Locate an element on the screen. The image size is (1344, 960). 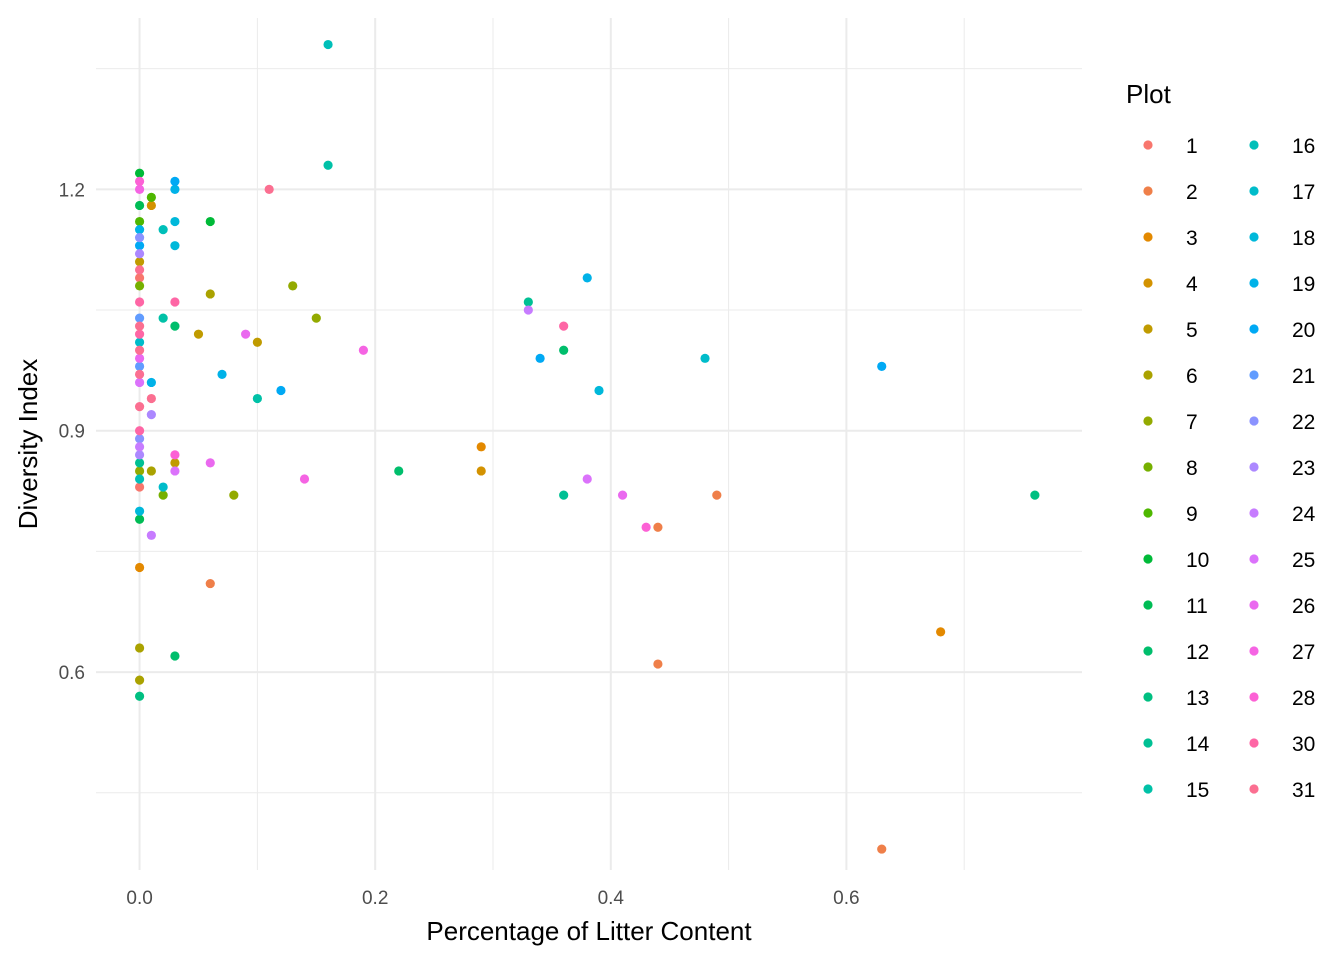
x-axis-title: Percentage of Litter Content is located at coordinates (589, 931).